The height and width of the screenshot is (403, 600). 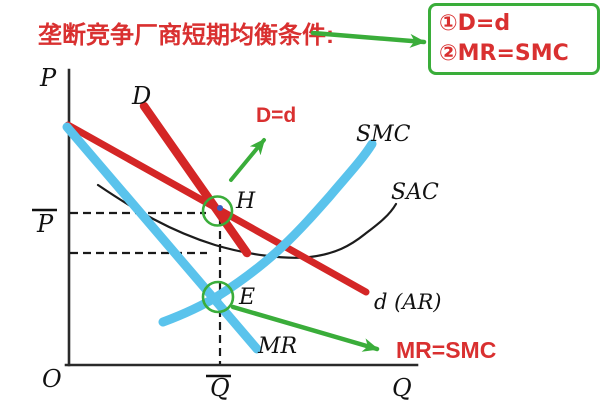 I want to click on point-h-label: H, so click(x=245, y=201).